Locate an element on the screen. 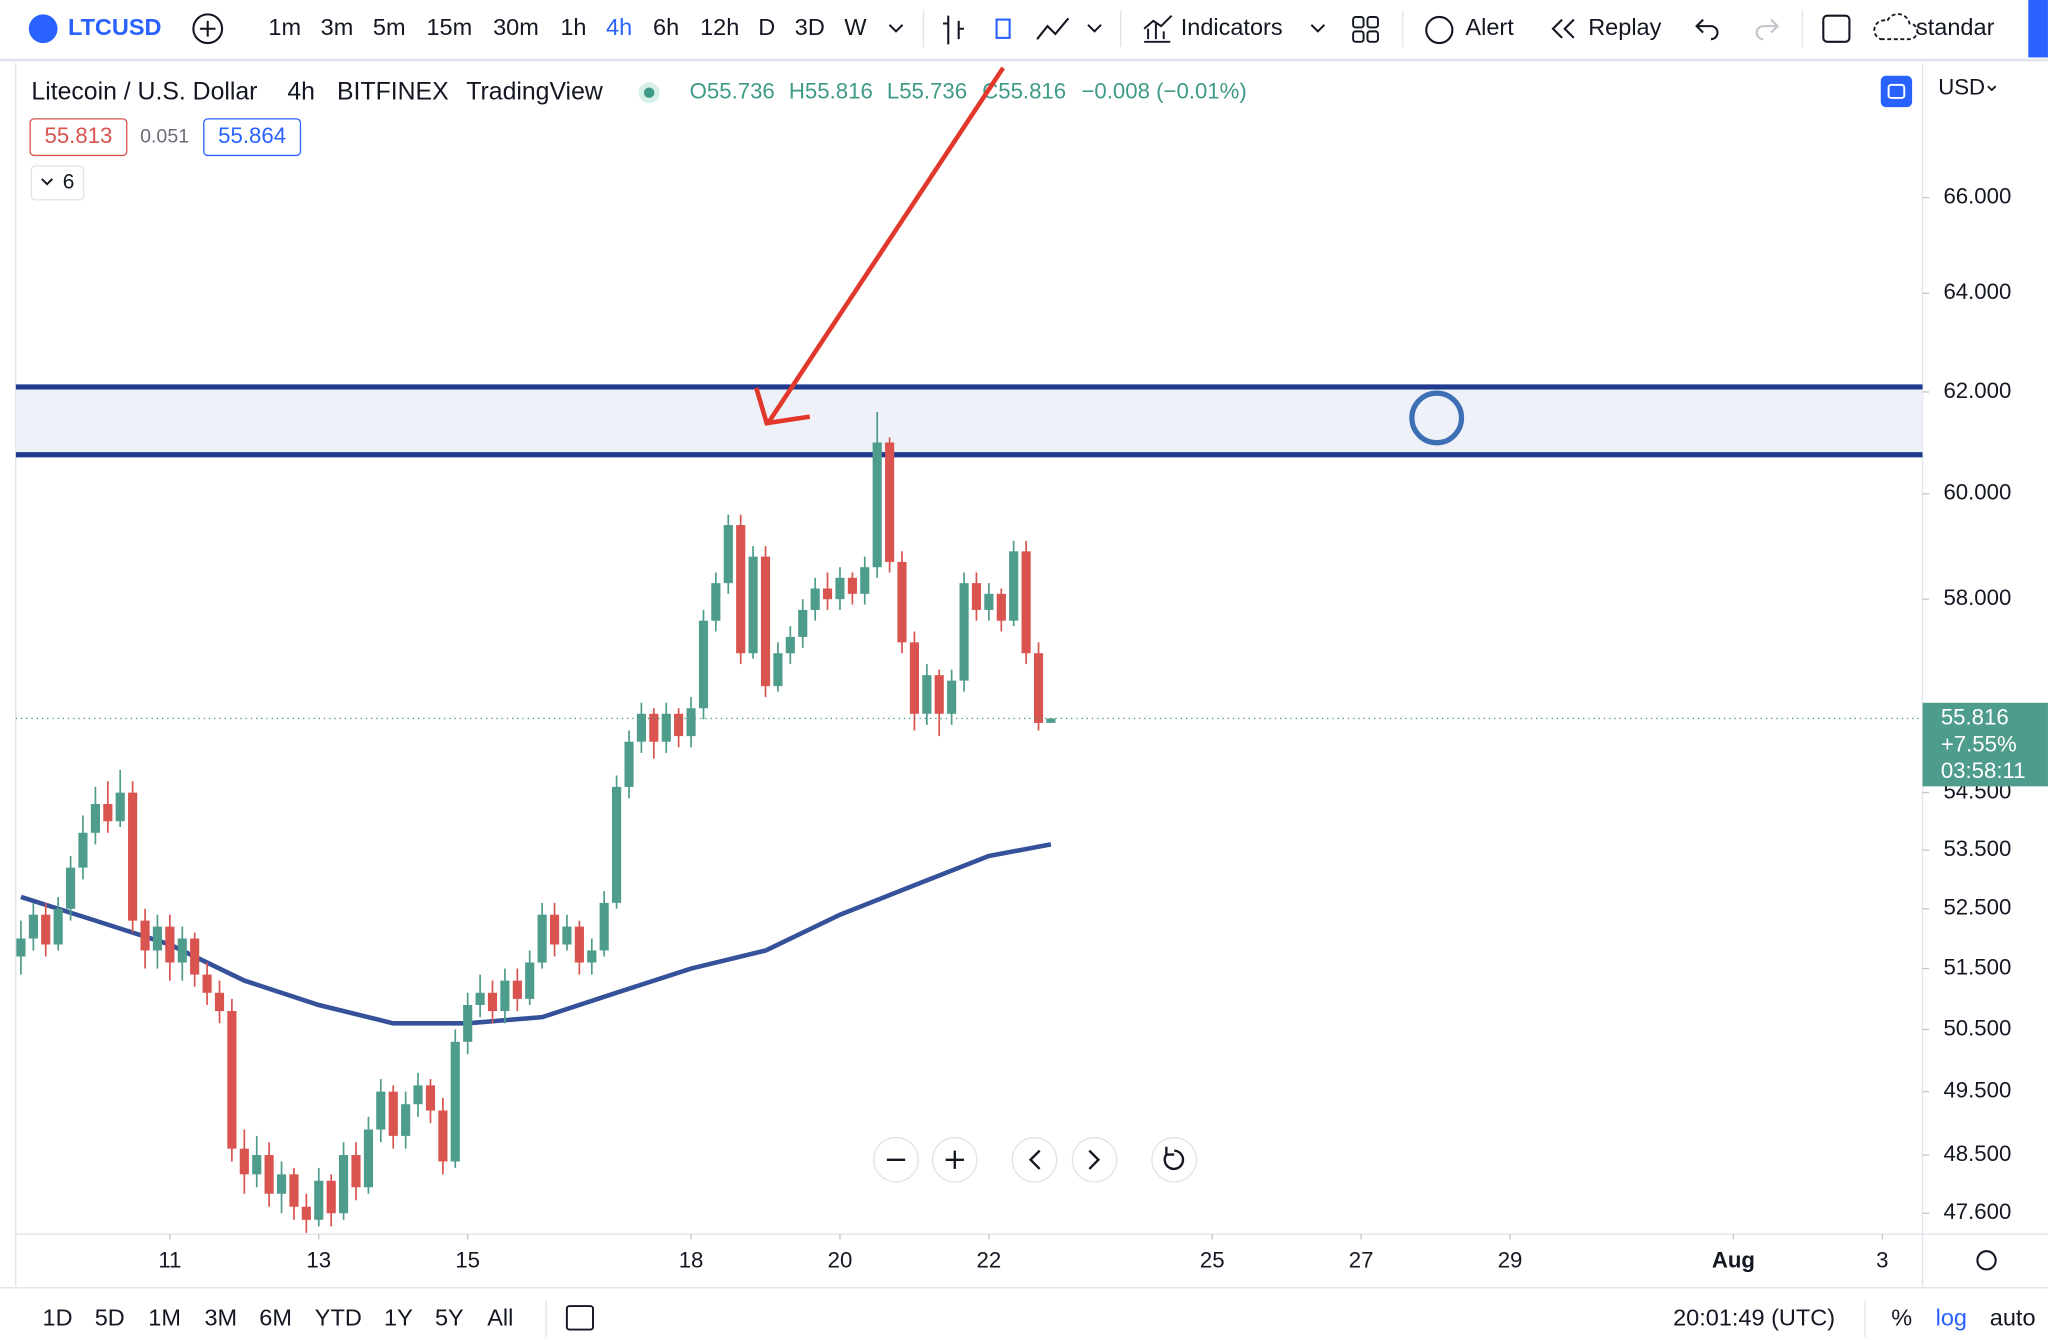 The width and height of the screenshot is (2048, 1340). zoom-in-icon is located at coordinates (954, 1159).